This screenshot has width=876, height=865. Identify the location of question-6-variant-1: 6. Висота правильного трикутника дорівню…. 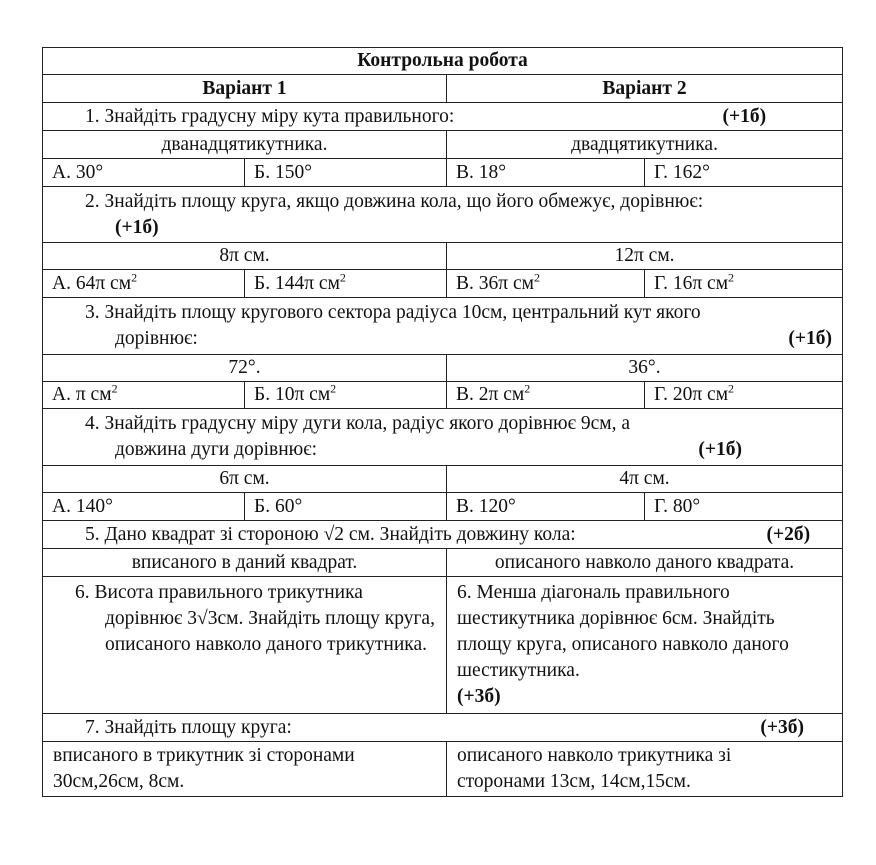
(244, 645).